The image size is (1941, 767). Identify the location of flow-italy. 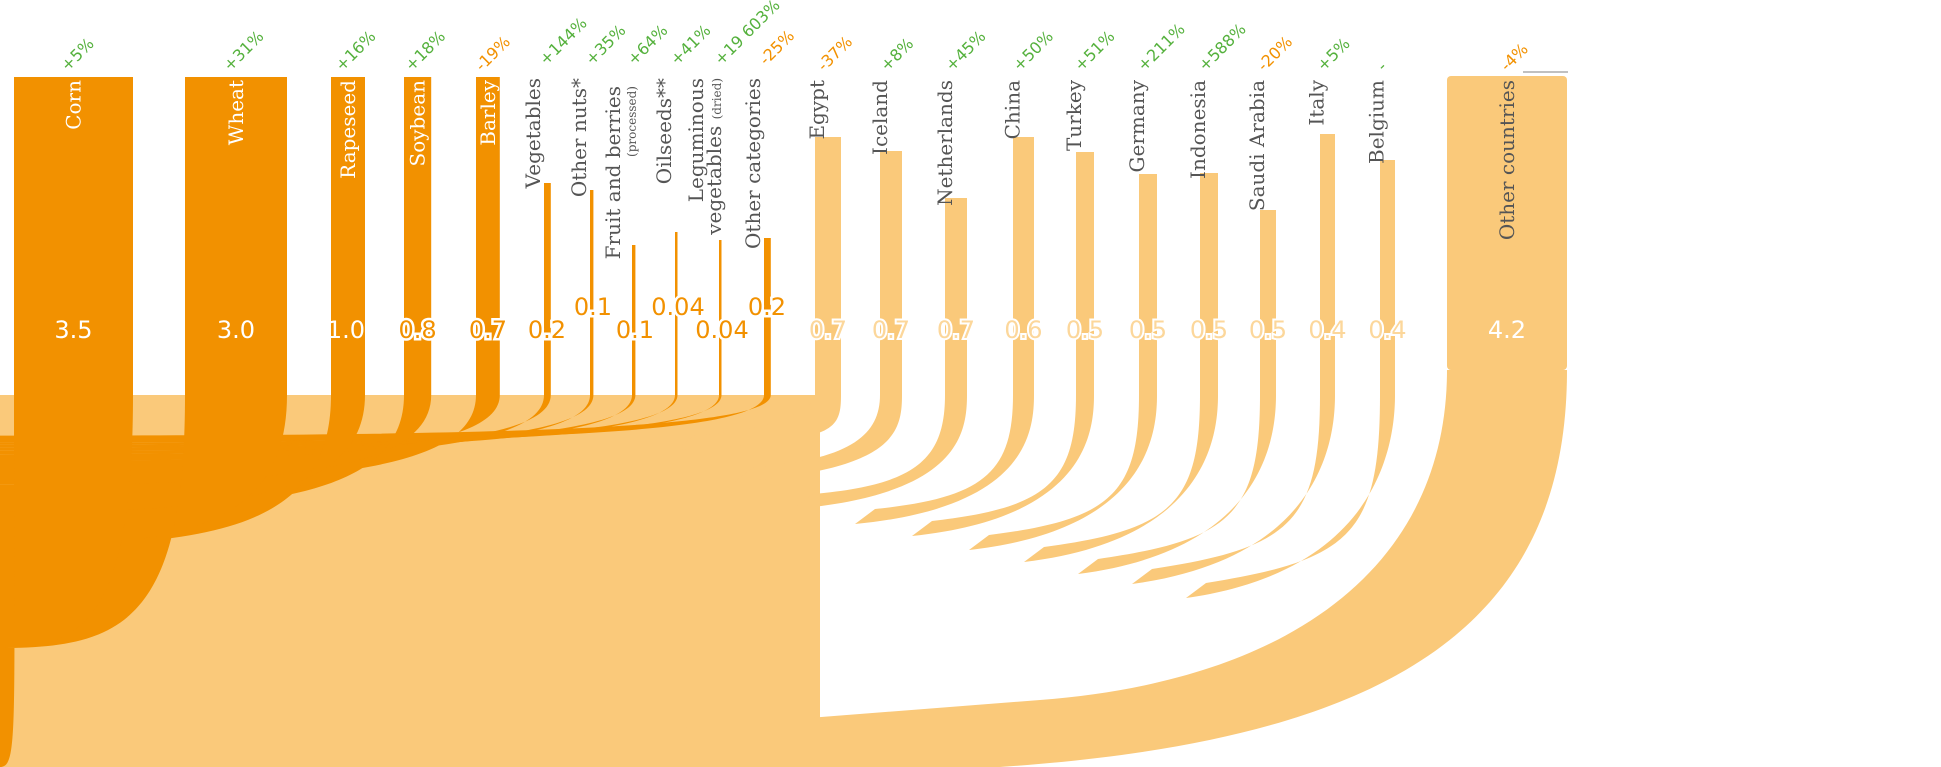
(1233, 489).